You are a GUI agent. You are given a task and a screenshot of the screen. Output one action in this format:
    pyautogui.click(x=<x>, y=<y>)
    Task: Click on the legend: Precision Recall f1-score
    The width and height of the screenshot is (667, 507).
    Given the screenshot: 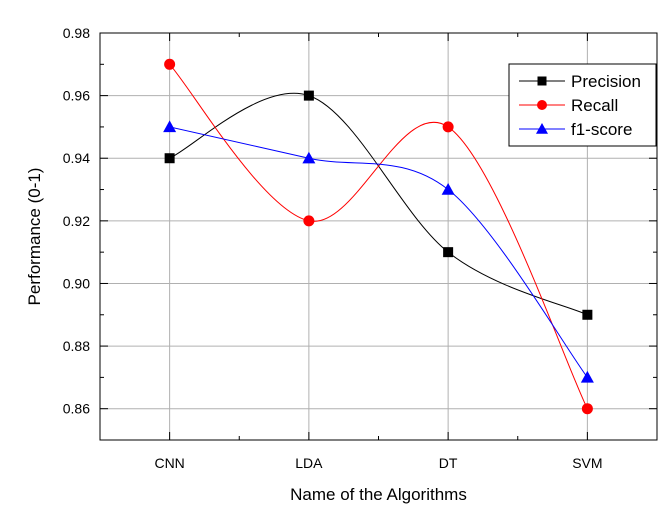 What is the action you would take?
    pyautogui.click(x=582, y=105)
    